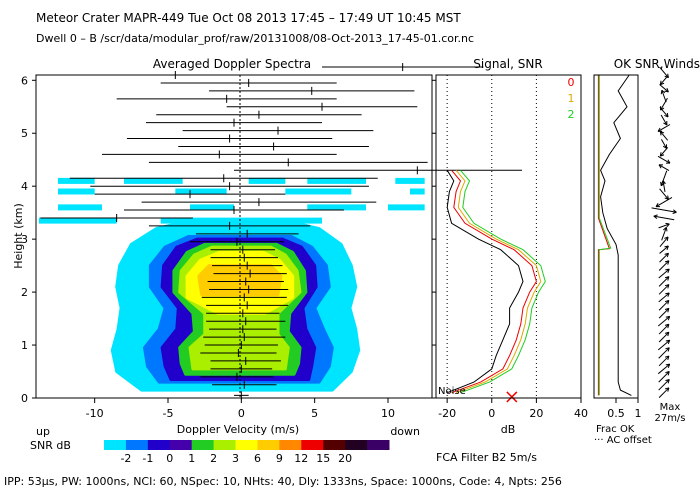 The width and height of the screenshot is (700, 500). What do you see at coordinates (405, 431) in the screenshot?
I see `down-label: down` at bounding box center [405, 431].